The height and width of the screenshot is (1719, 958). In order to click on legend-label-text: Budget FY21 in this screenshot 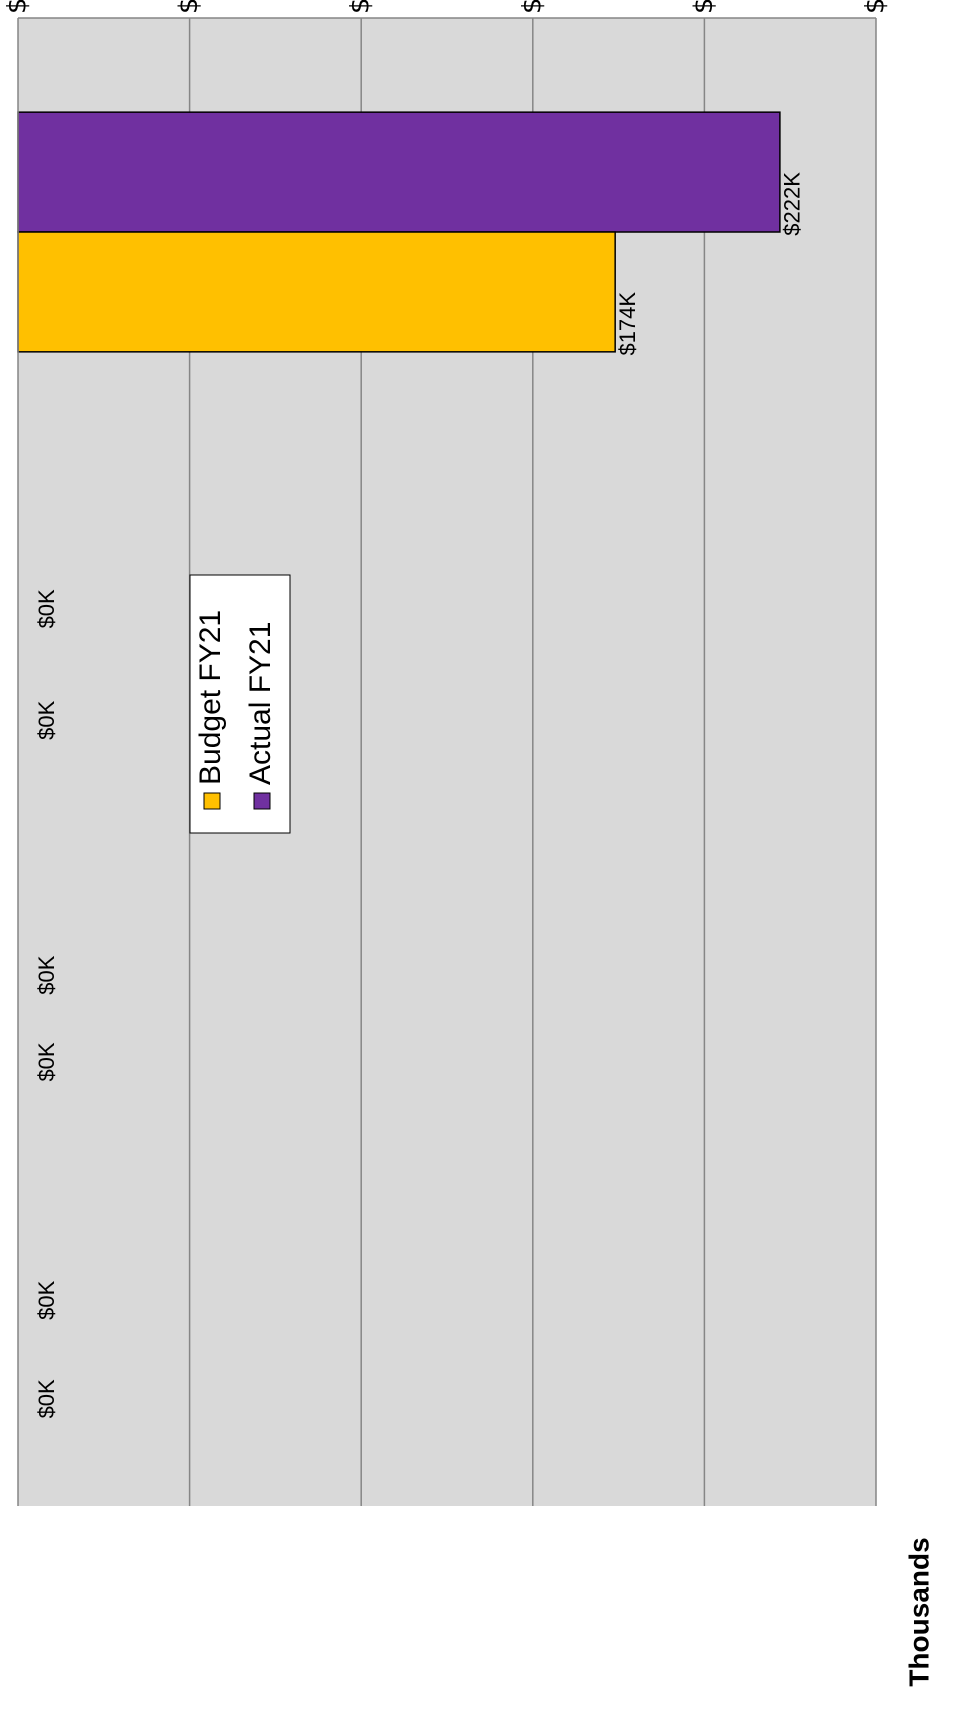, I will do `click(210, 697)`.